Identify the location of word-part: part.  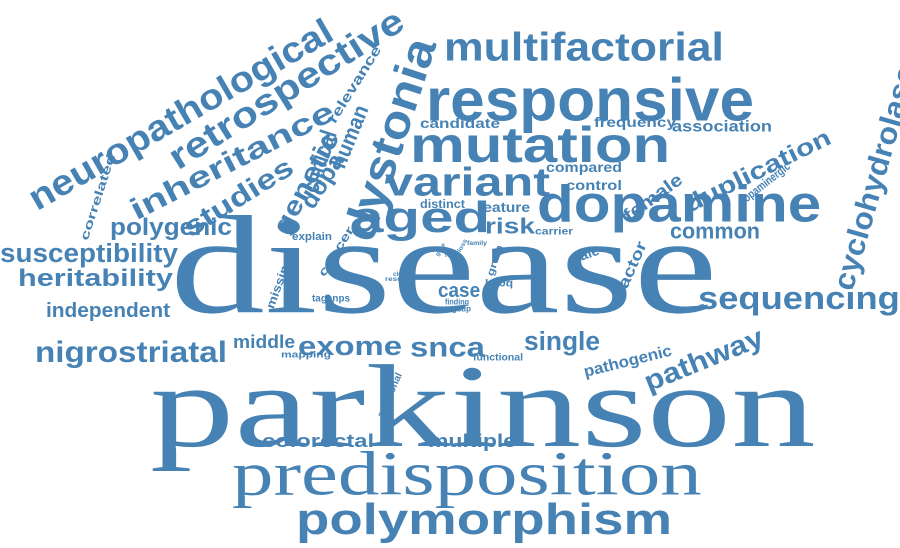
(461, 269).